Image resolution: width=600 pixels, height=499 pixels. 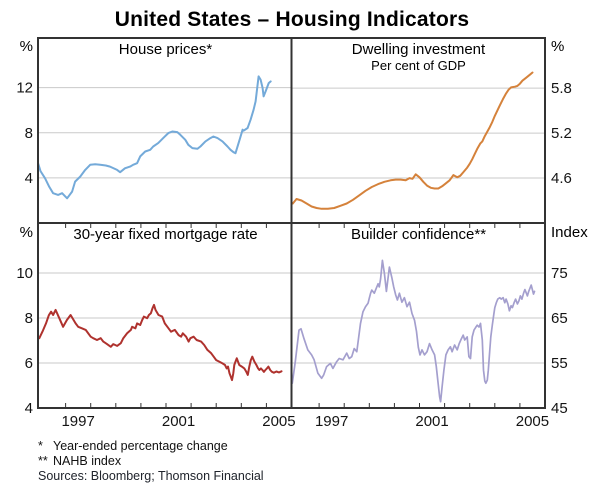 I want to click on panel-title-dwelling-investment: Dwelling investment, so click(x=418, y=49).